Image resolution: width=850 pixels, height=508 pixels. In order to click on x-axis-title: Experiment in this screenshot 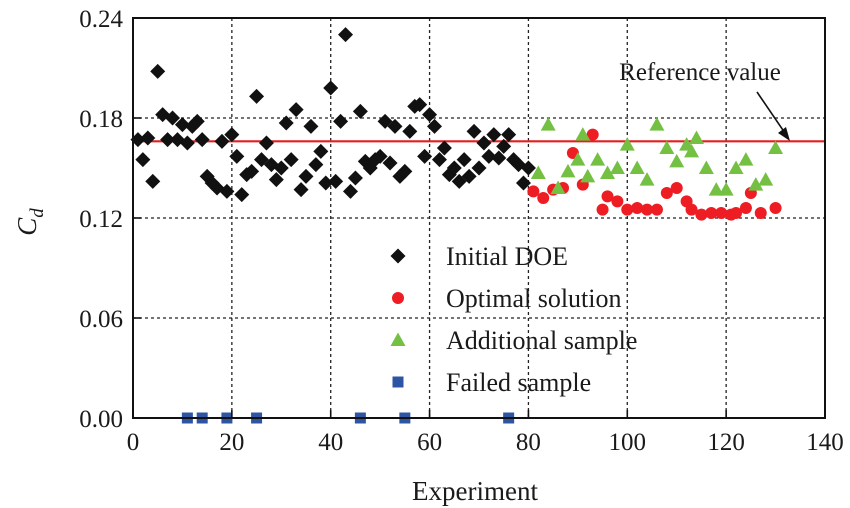, I will do `click(475, 491)`.